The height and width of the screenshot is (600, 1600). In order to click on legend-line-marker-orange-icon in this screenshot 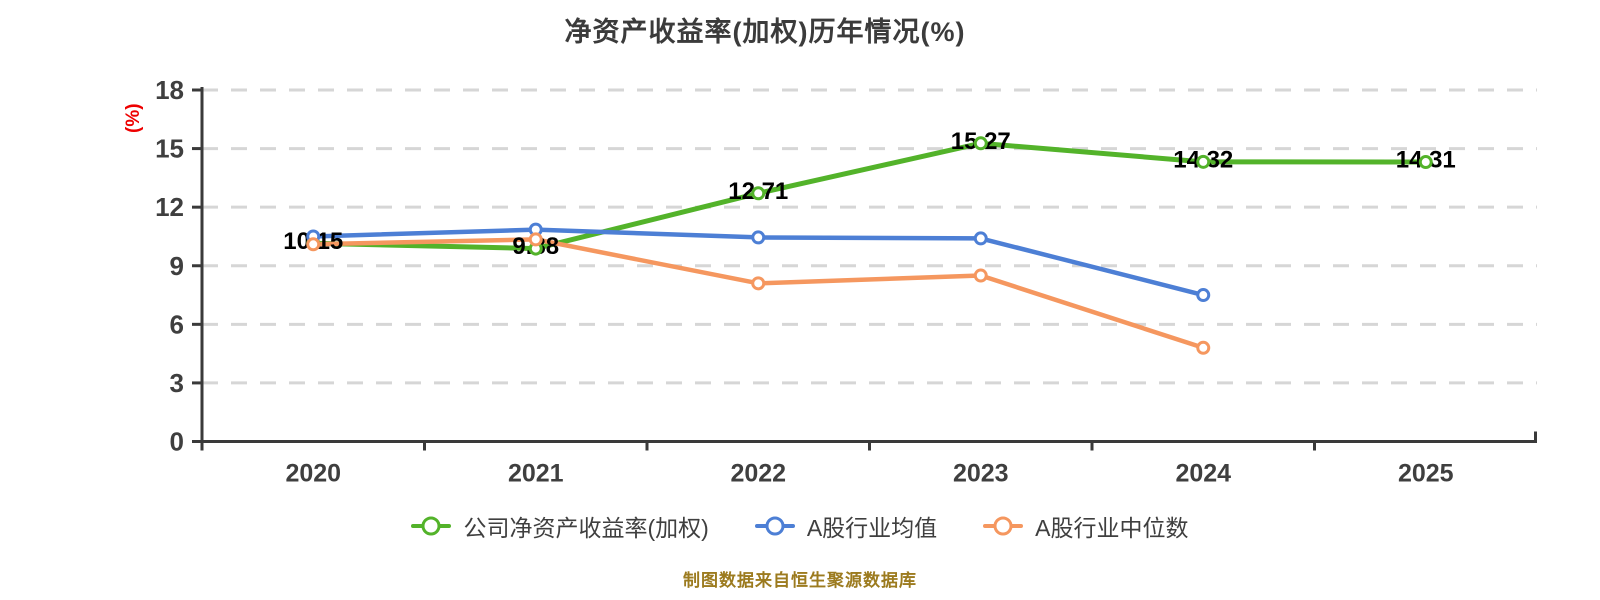, I will do `click(1003, 526)`.